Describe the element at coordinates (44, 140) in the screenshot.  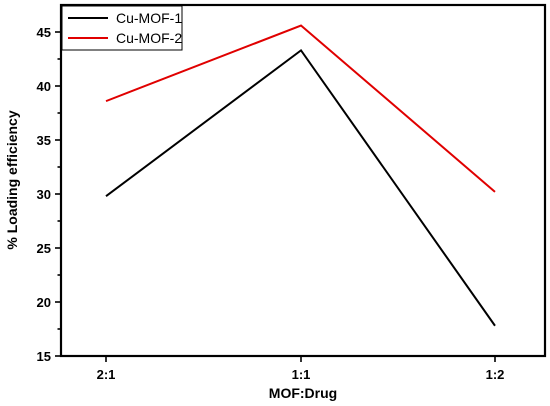
I see `y-tick-label-35: 35` at that location.